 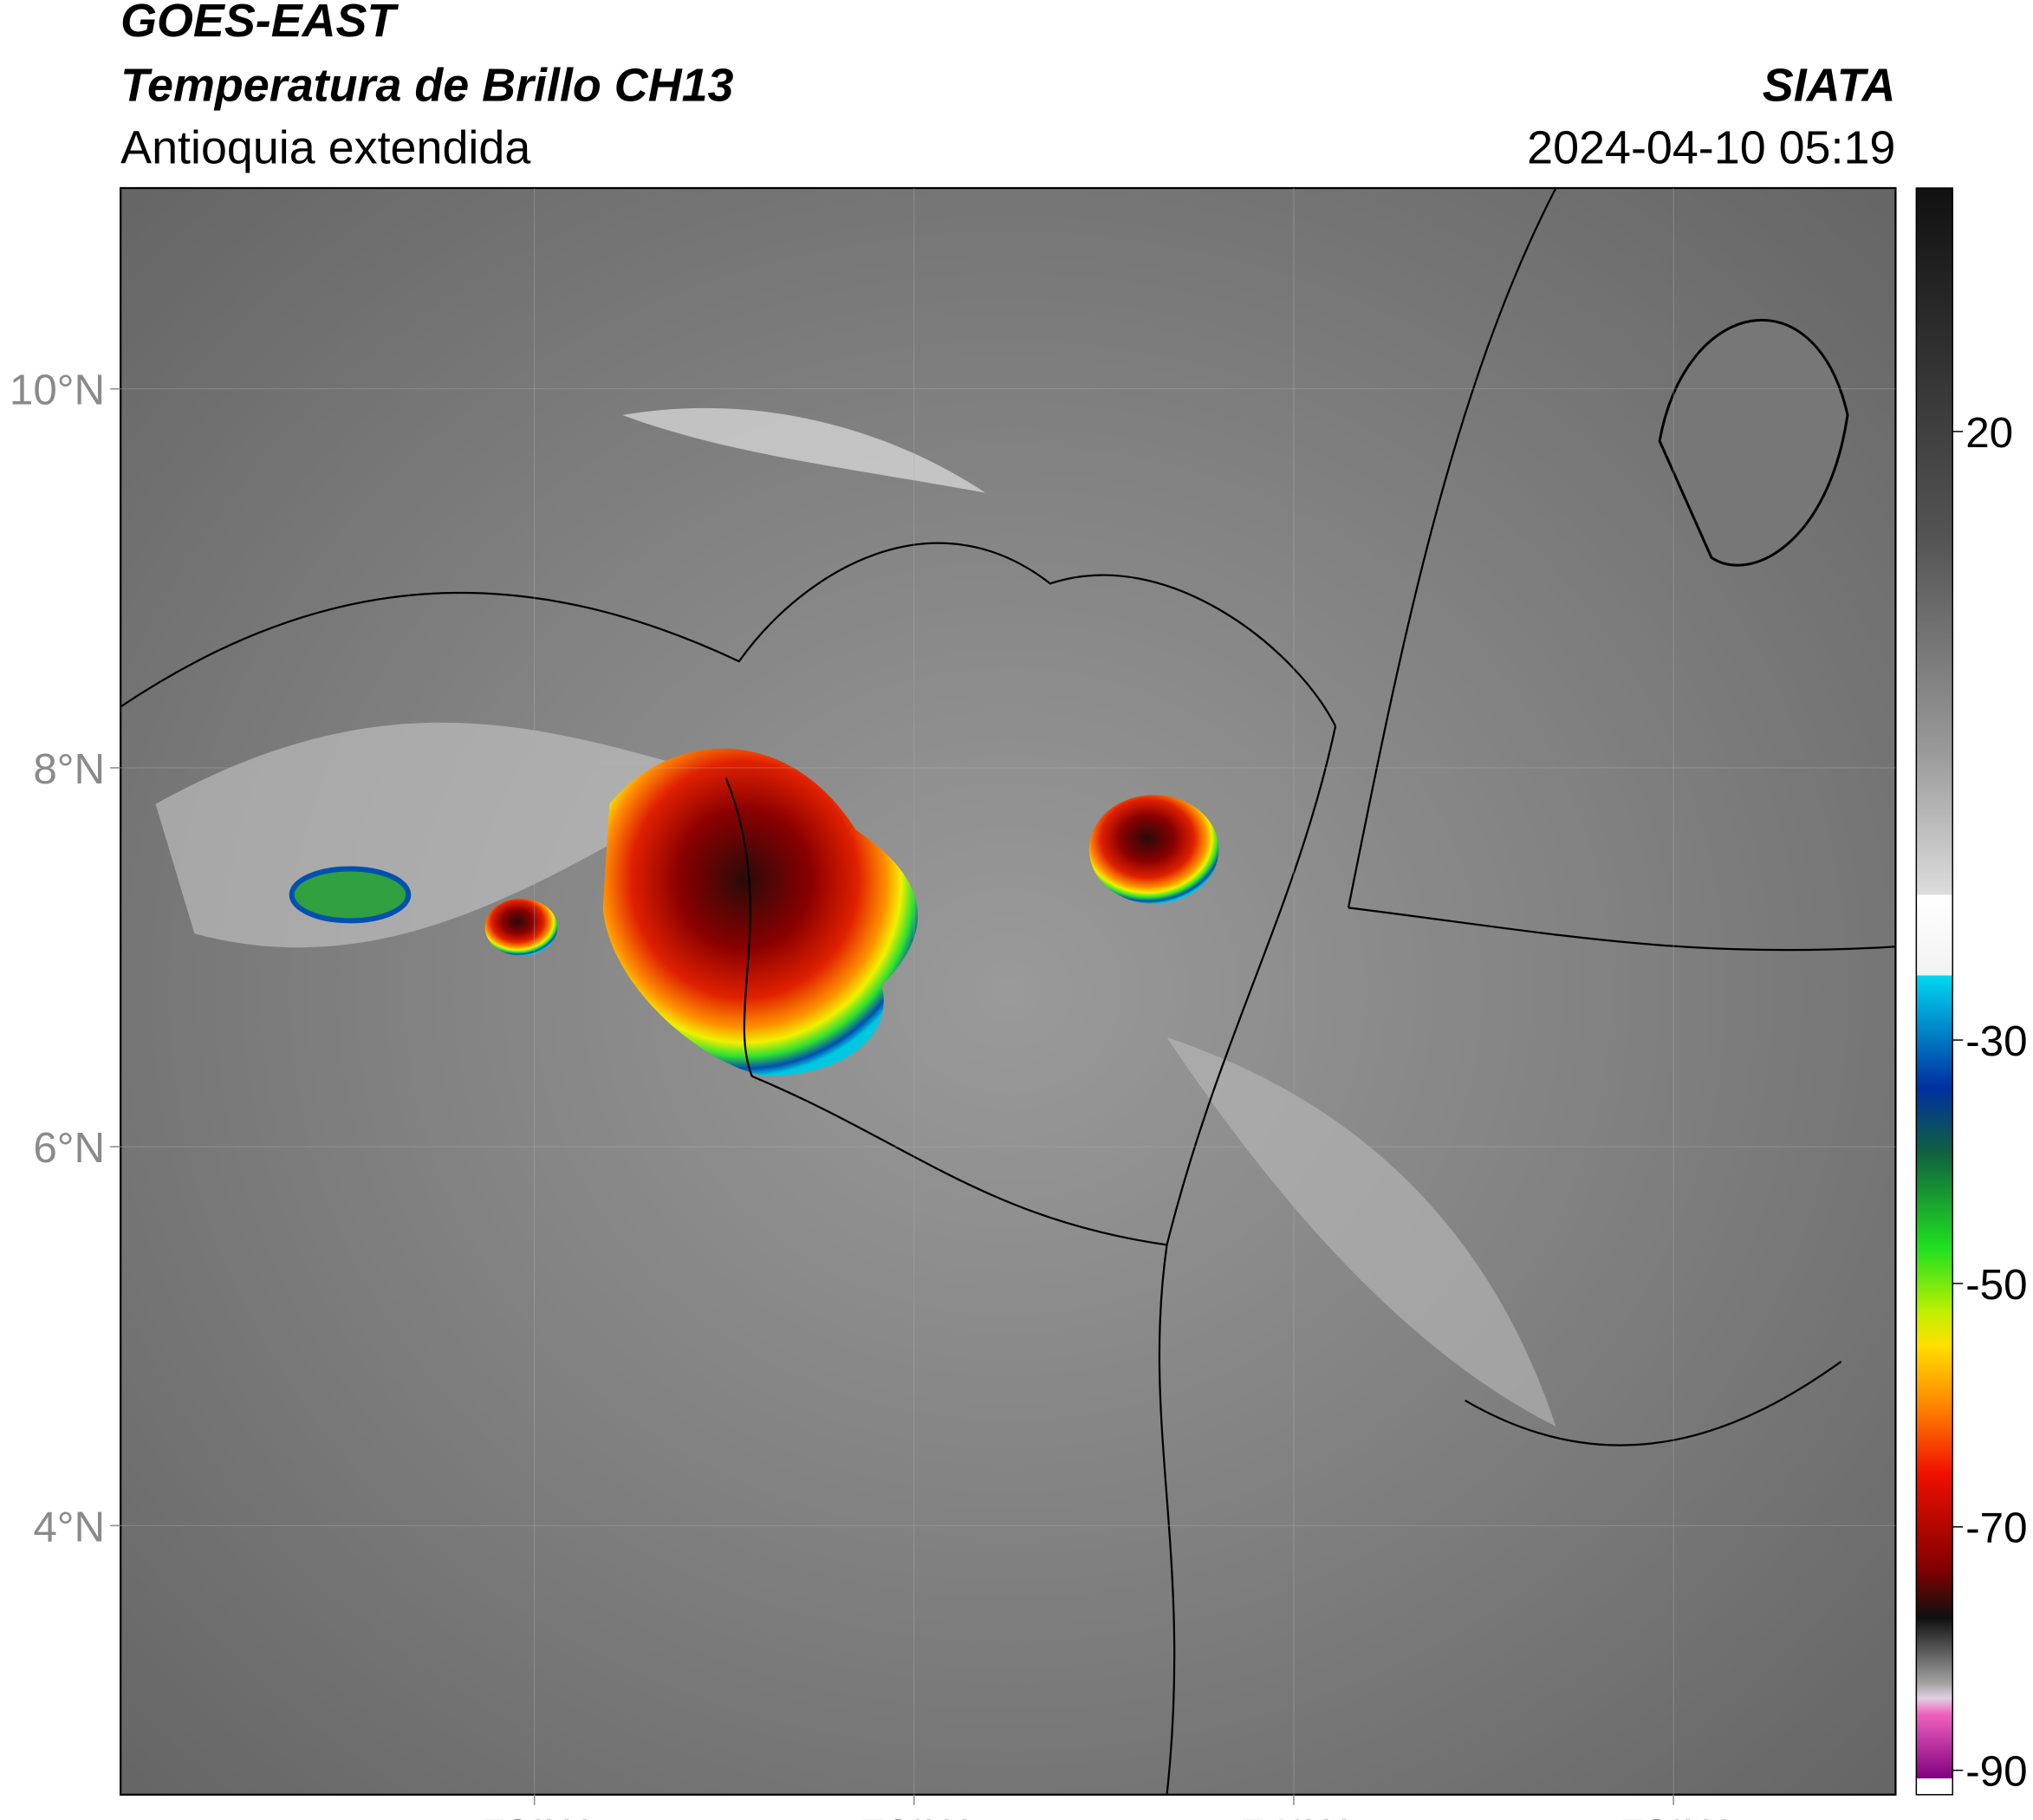 What do you see at coordinates (535, 1815) in the screenshot?
I see `x-tick-label: 78°W` at bounding box center [535, 1815].